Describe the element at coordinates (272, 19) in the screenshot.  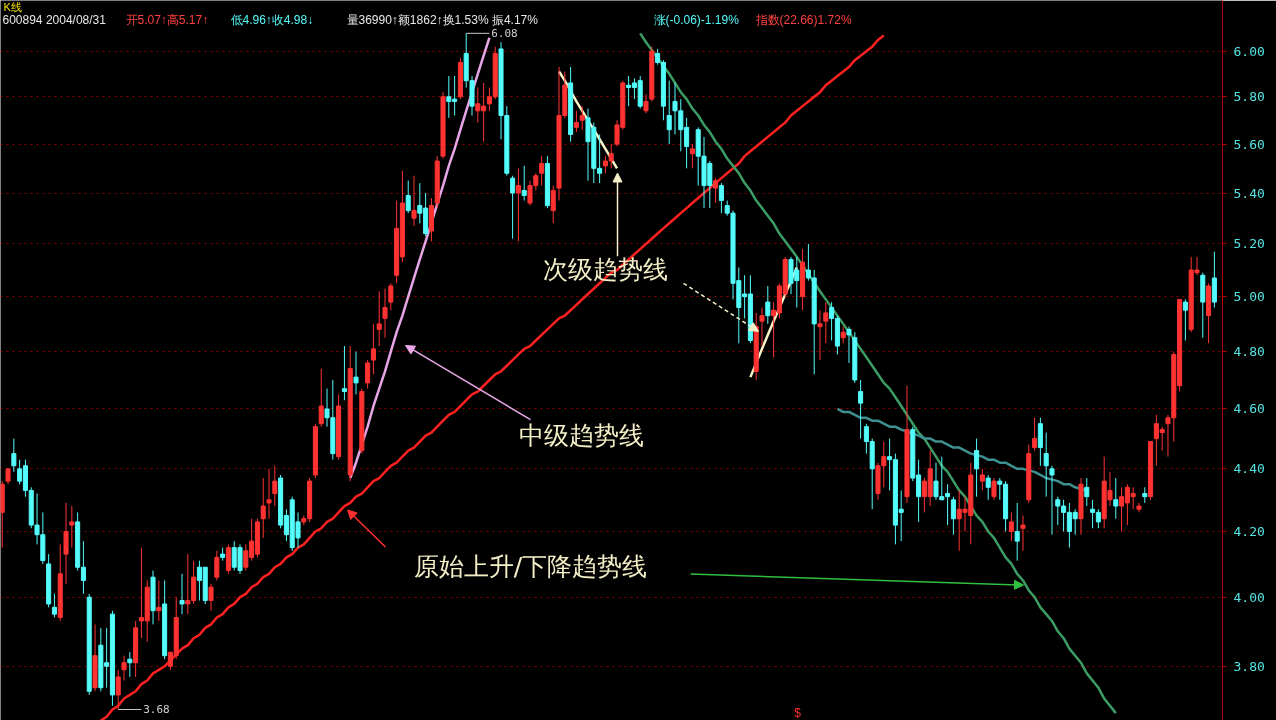
I see `annotation: 低4.96↑收4.98↓` at that location.